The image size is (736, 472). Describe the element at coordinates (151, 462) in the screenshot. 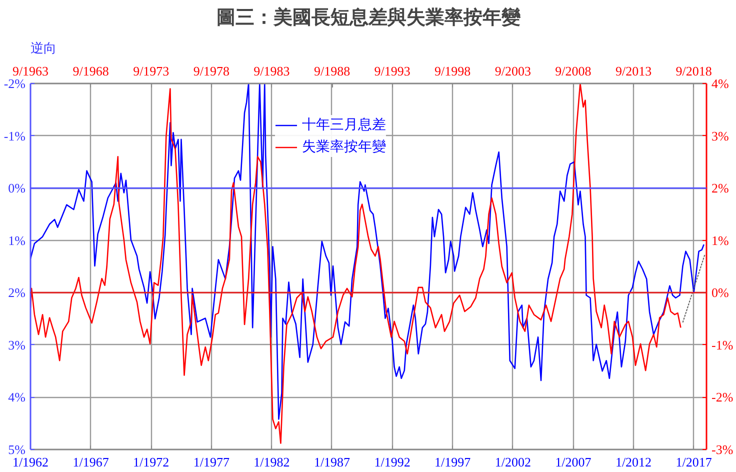

I see `x-tick-label: 1/1972` at that location.